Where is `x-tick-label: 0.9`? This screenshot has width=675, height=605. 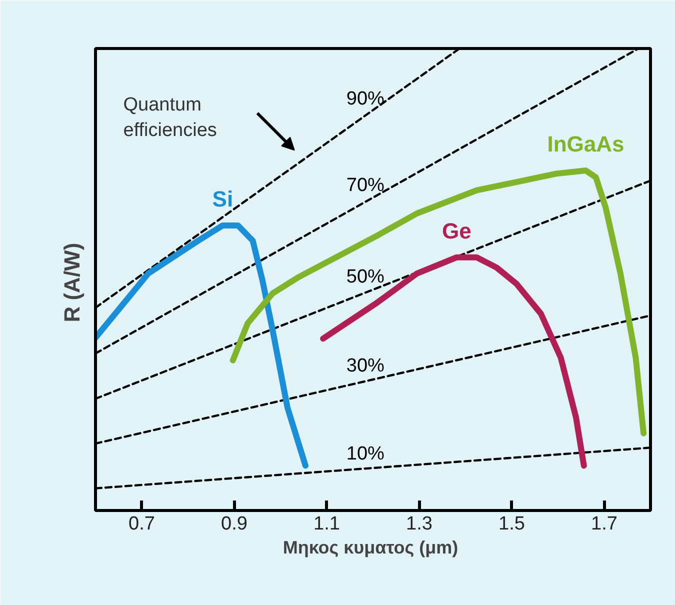 x-tick-label: 0.9 is located at coordinates (234, 524).